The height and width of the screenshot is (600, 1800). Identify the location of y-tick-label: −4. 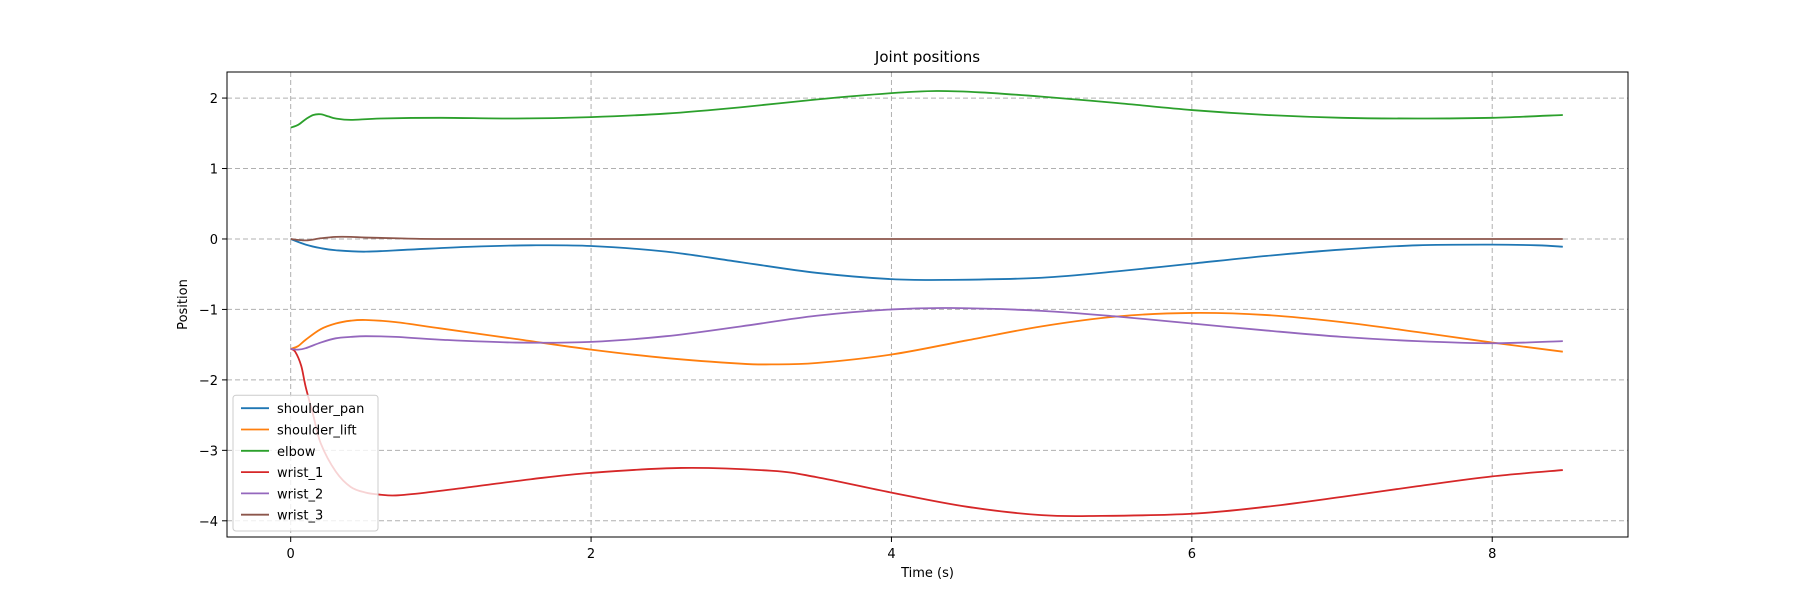
(208, 522).